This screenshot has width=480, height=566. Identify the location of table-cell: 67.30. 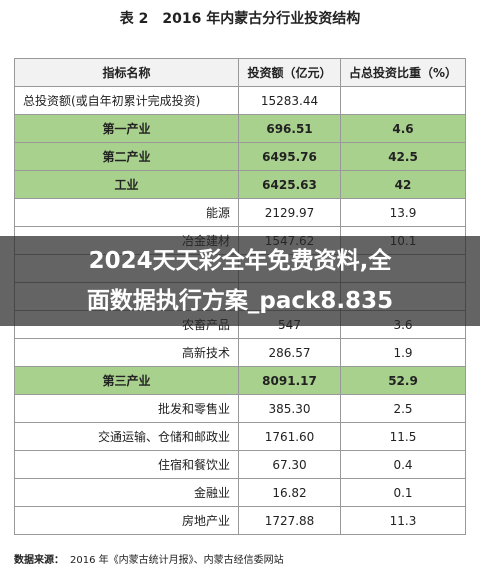
(289, 464).